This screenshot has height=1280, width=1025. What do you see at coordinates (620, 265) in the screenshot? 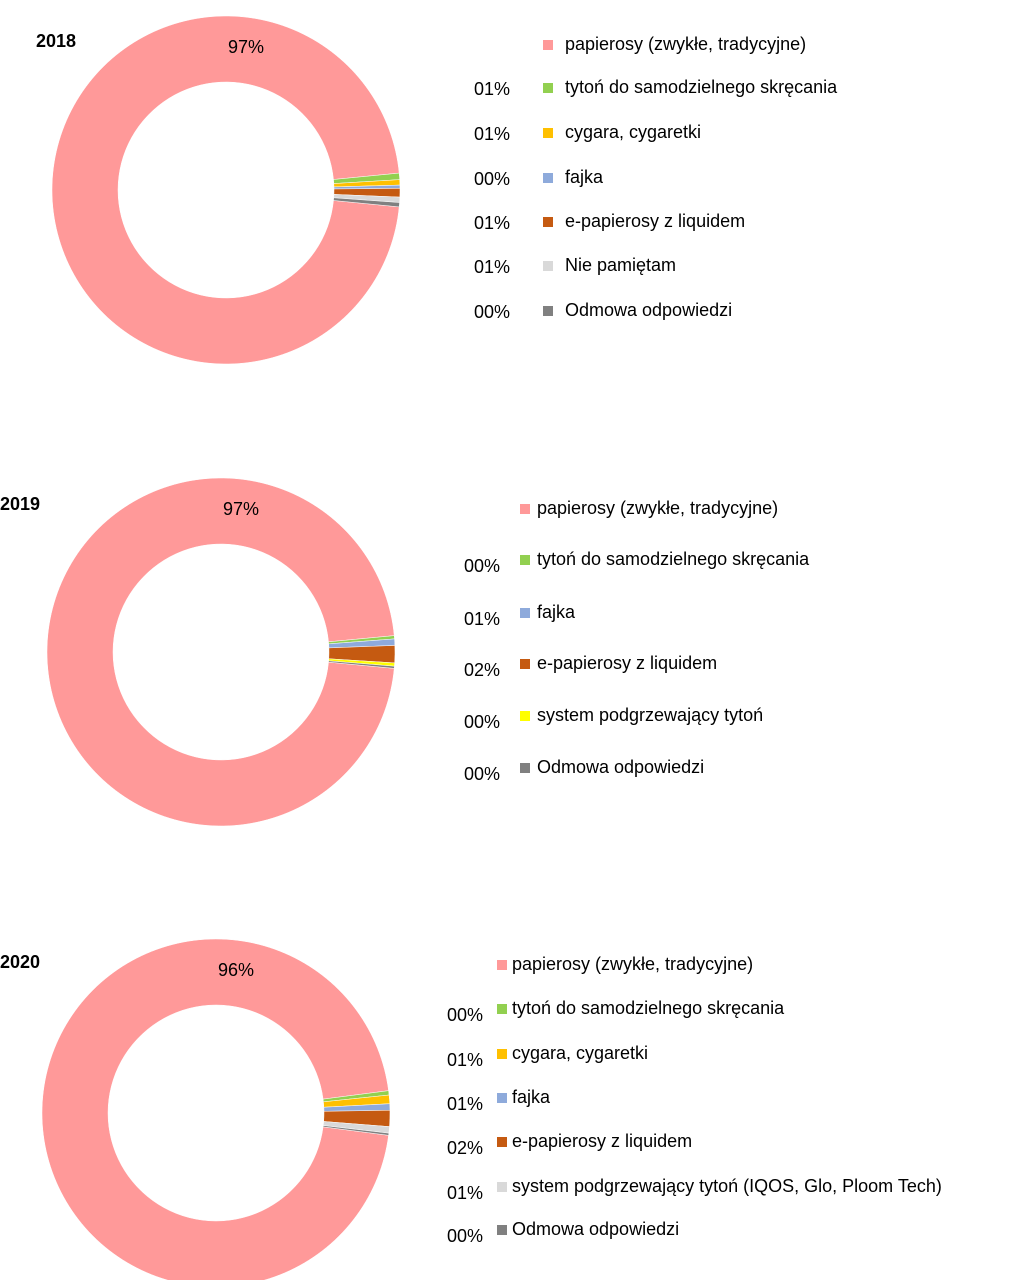
I see `legend-label: Nie pamiętam` at bounding box center [620, 265].